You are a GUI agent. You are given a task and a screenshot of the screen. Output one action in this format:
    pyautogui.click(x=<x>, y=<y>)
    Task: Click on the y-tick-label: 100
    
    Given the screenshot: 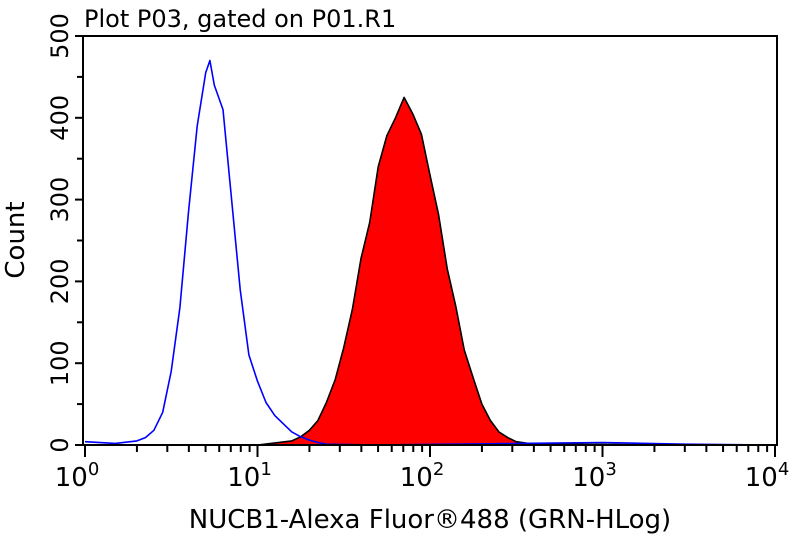 What is the action you would take?
    pyautogui.click(x=60, y=363)
    